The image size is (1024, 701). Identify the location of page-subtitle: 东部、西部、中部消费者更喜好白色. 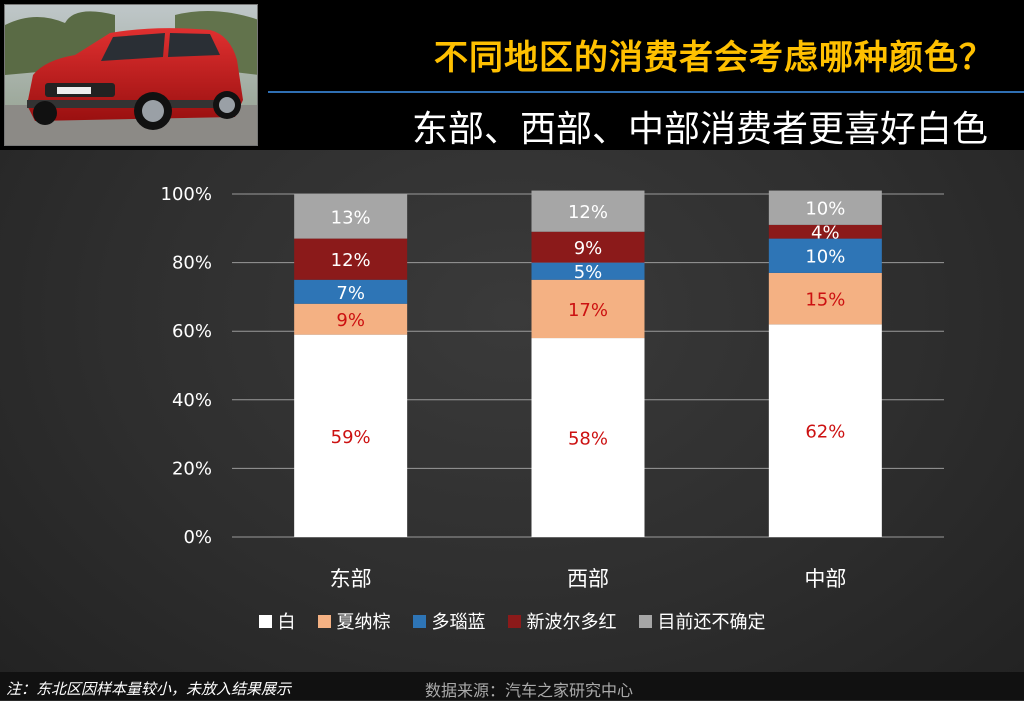
(699, 129).